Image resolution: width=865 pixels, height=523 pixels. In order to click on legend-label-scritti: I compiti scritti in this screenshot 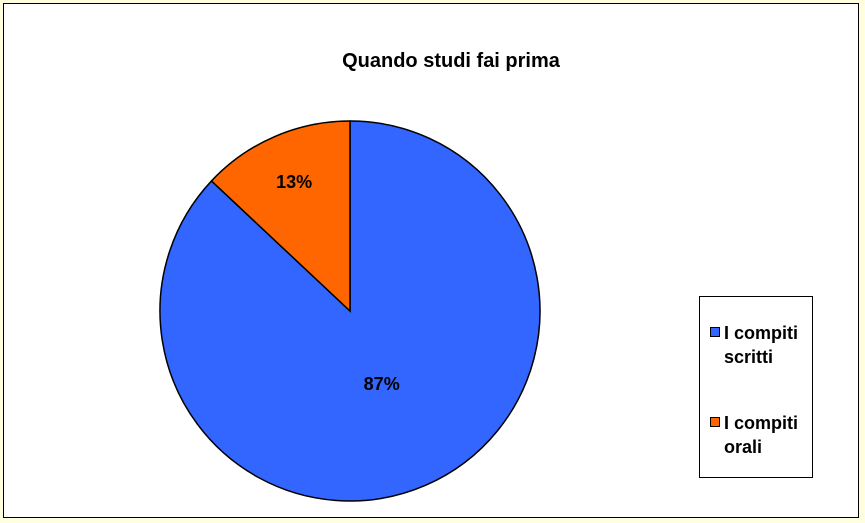, I will do `click(761, 345)`.